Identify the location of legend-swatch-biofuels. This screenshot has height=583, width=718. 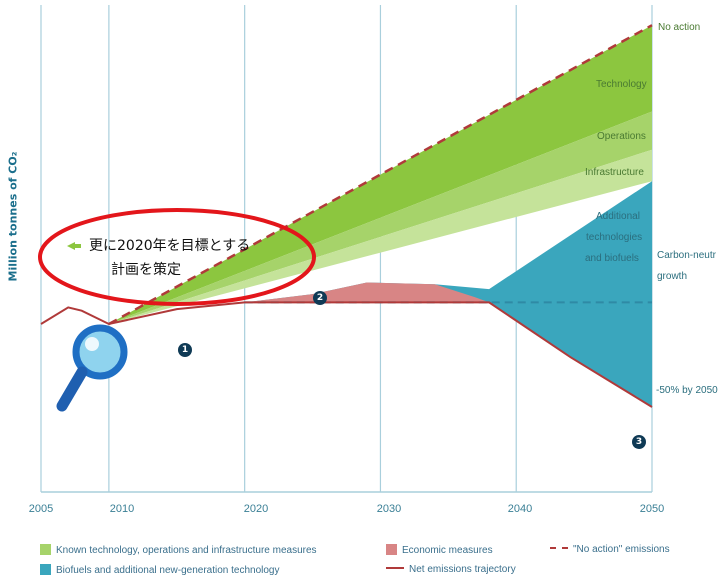
(45, 569).